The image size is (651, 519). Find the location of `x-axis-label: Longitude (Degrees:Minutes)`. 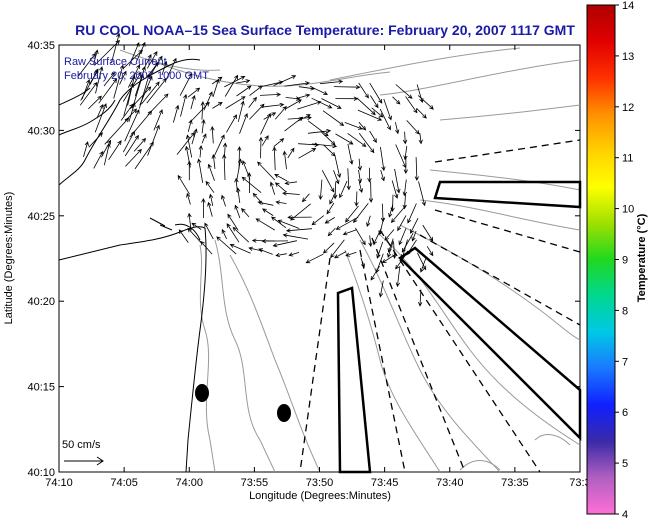

x-axis-label: Longitude (Degrees:Minutes) is located at coordinates (320, 496).